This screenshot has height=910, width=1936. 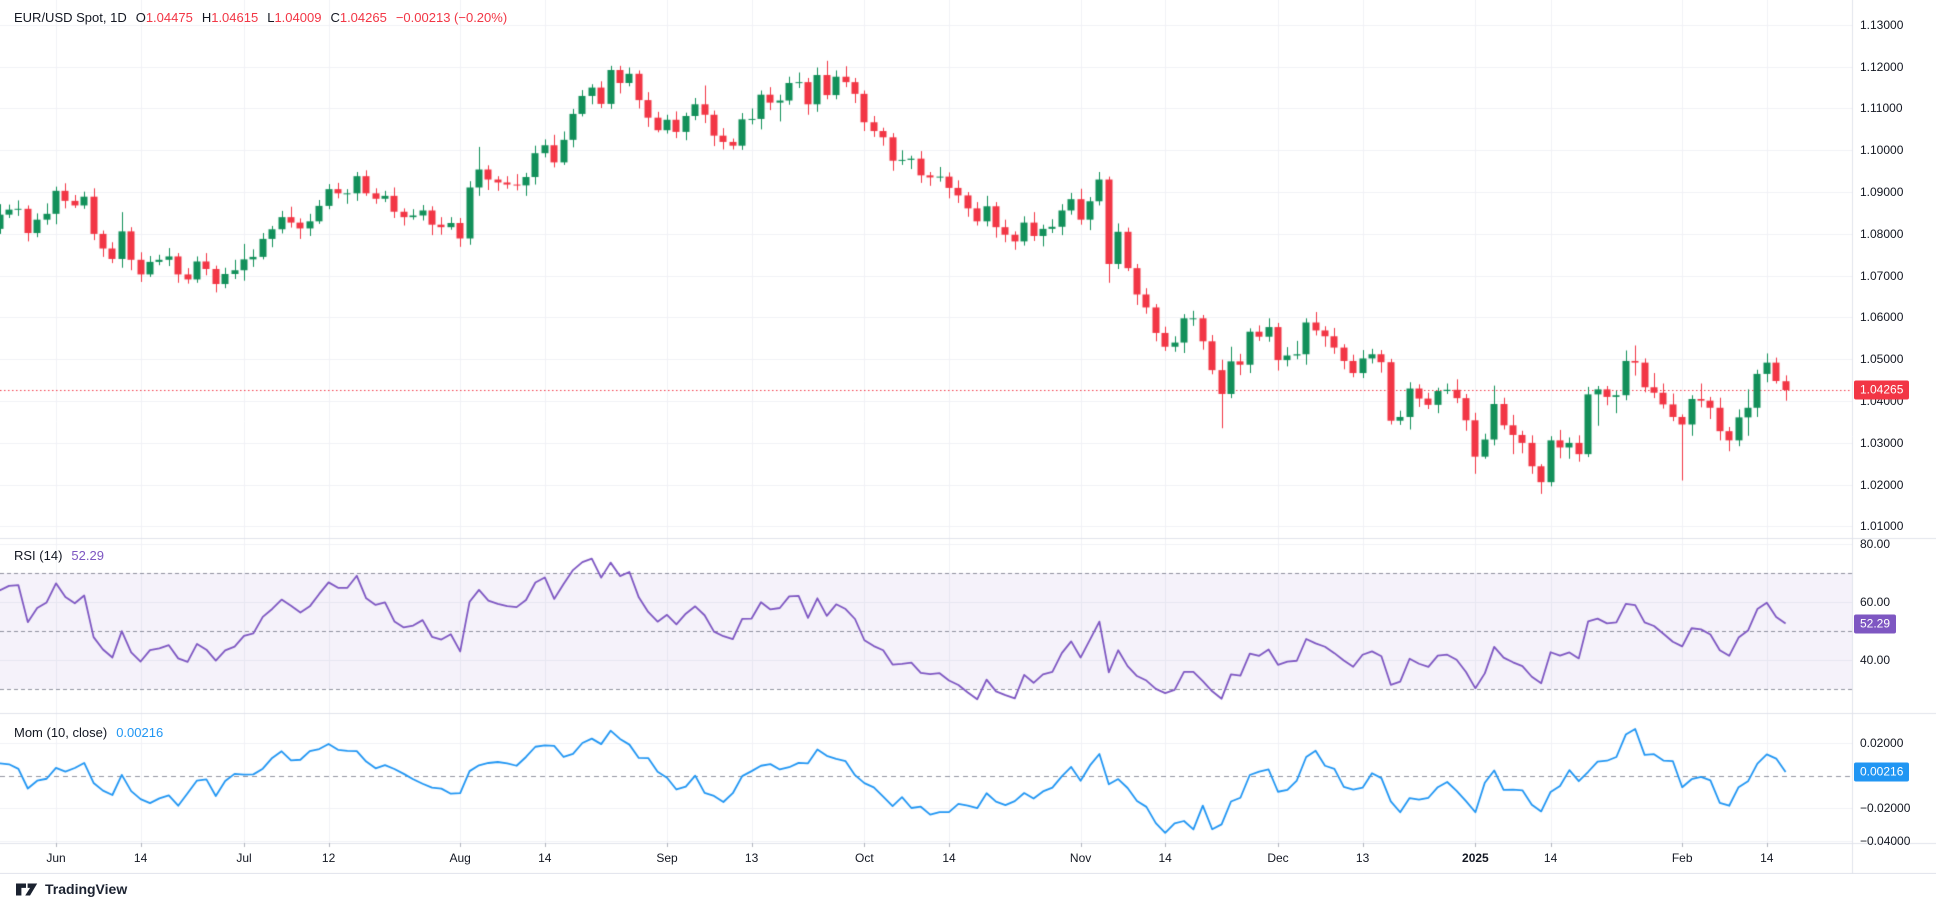 What do you see at coordinates (1682, 858) in the screenshot?
I see `time-axis-label: Feb` at bounding box center [1682, 858].